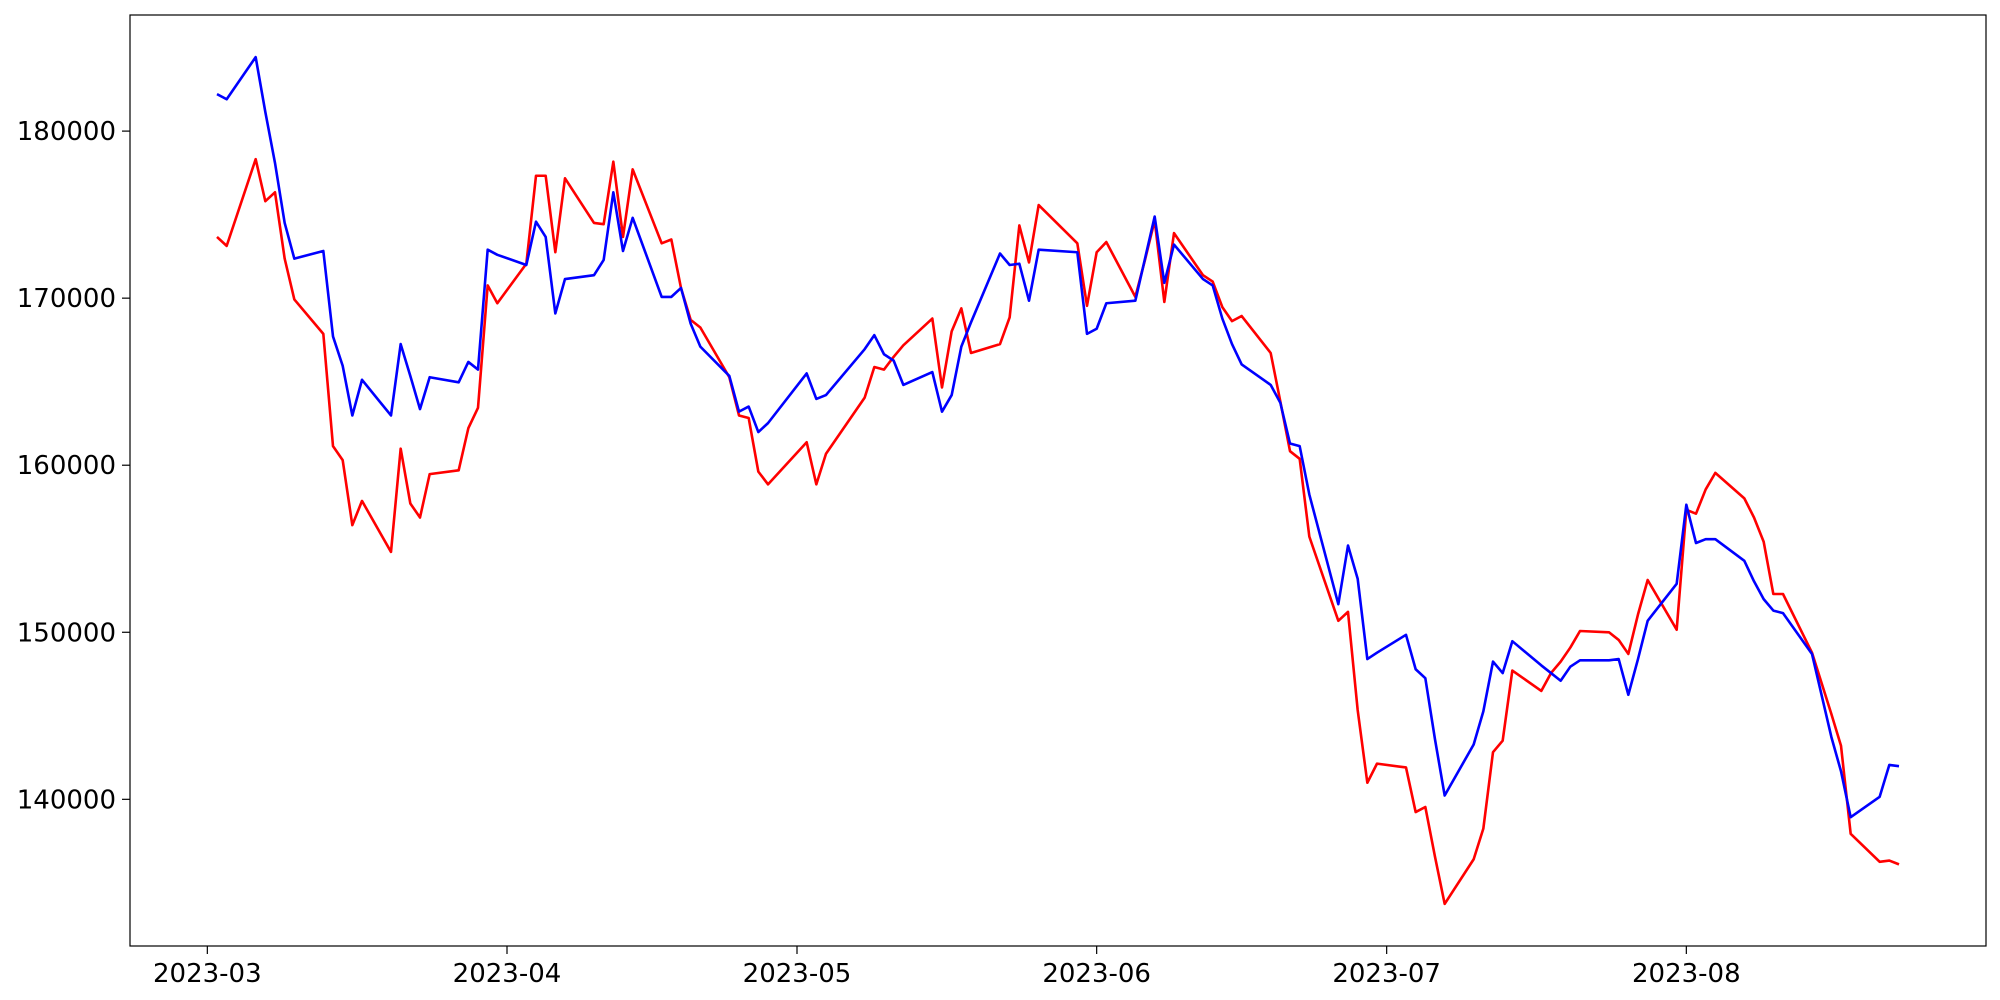 Image resolution: width=2000 pixels, height=1000 pixels. Describe the element at coordinates (66, 466) in the screenshot. I see `y-tick-label: 160000` at that location.